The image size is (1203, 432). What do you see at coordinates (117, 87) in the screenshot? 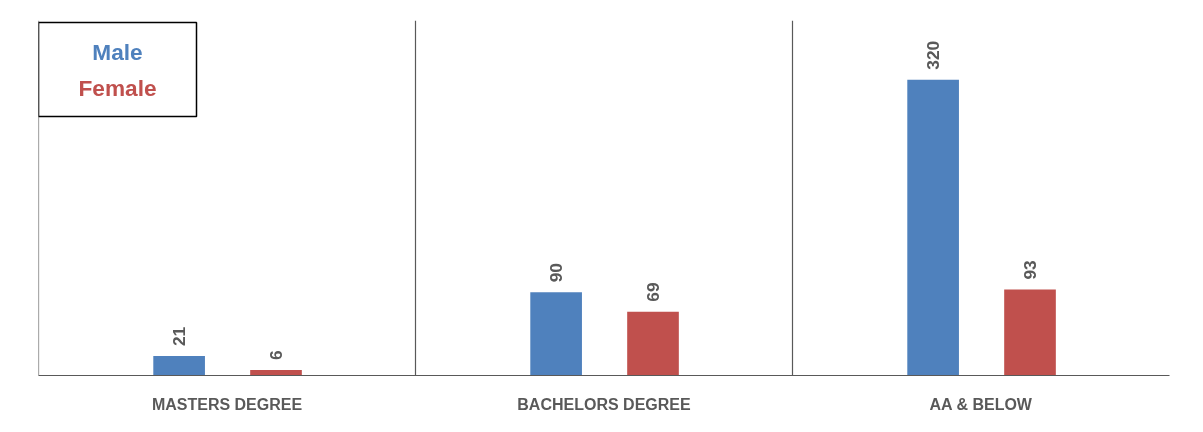
I see `text: Female` at bounding box center [117, 87].